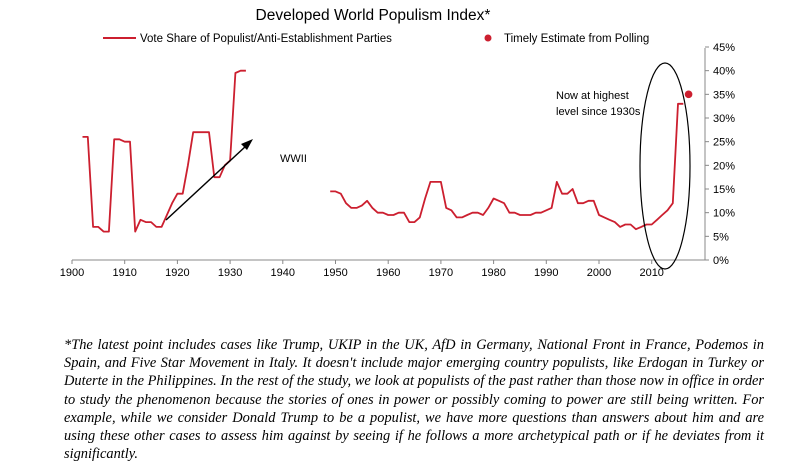 The width and height of the screenshot is (800, 473). I want to click on y-tick-label: 10%, so click(724, 214).